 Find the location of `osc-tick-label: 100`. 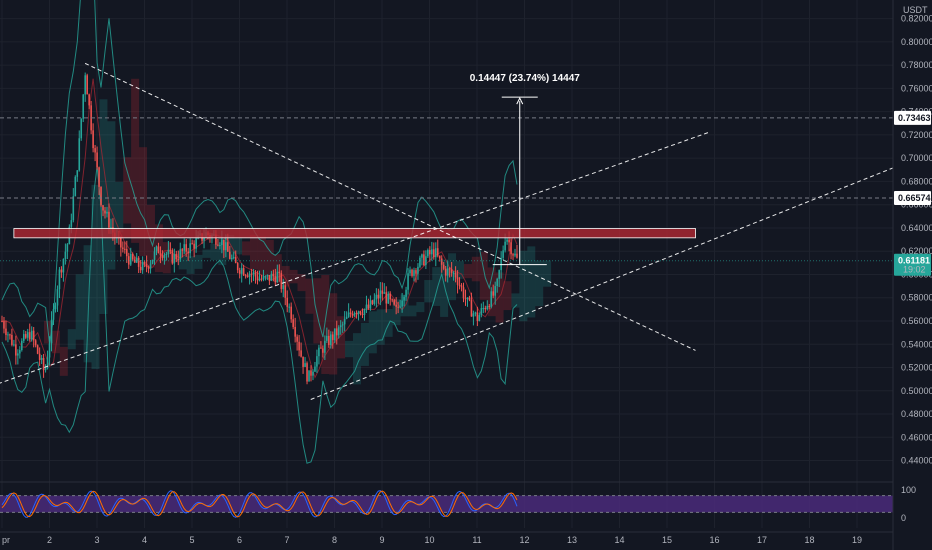

osc-tick-label: 100 is located at coordinates (908, 490).